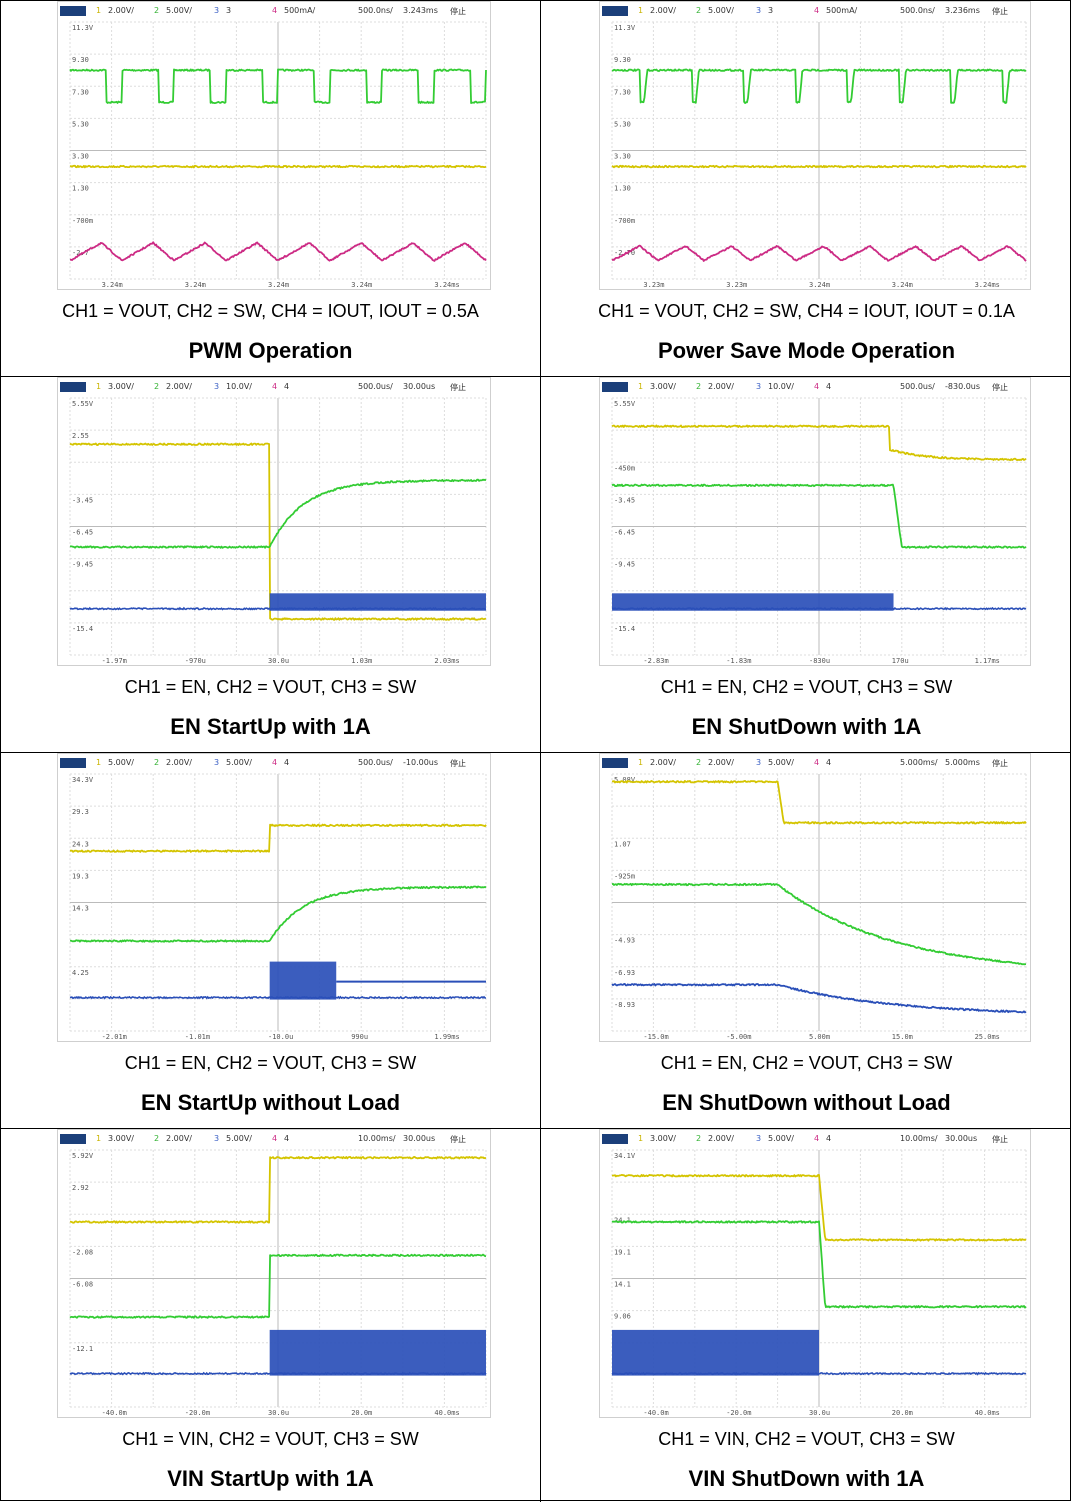 The height and width of the screenshot is (1502, 1071). I want to click on scope-ch1-scale: 5.00V/, so click(121, 762).